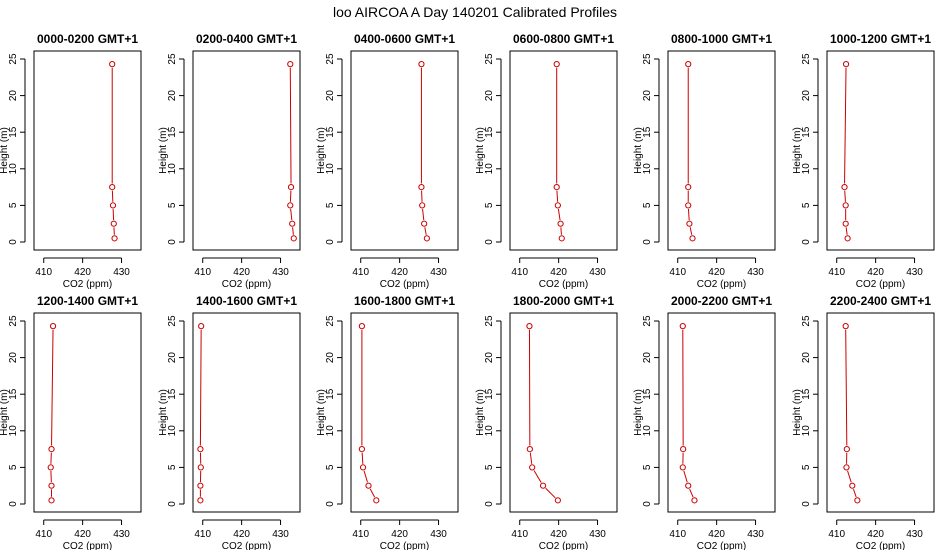 This screenshot has height=550, width=950. Describe the element at coordinates (563, 301) in the screenshot. I see `panel-title: 1800-2000 GMT+1` at that location.